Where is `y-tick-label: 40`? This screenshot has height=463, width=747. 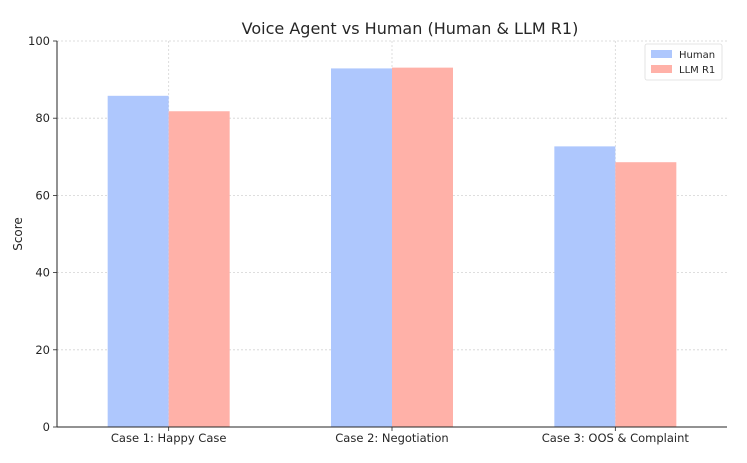
y-tick-label: 40 is located at coordinates (42, 273).